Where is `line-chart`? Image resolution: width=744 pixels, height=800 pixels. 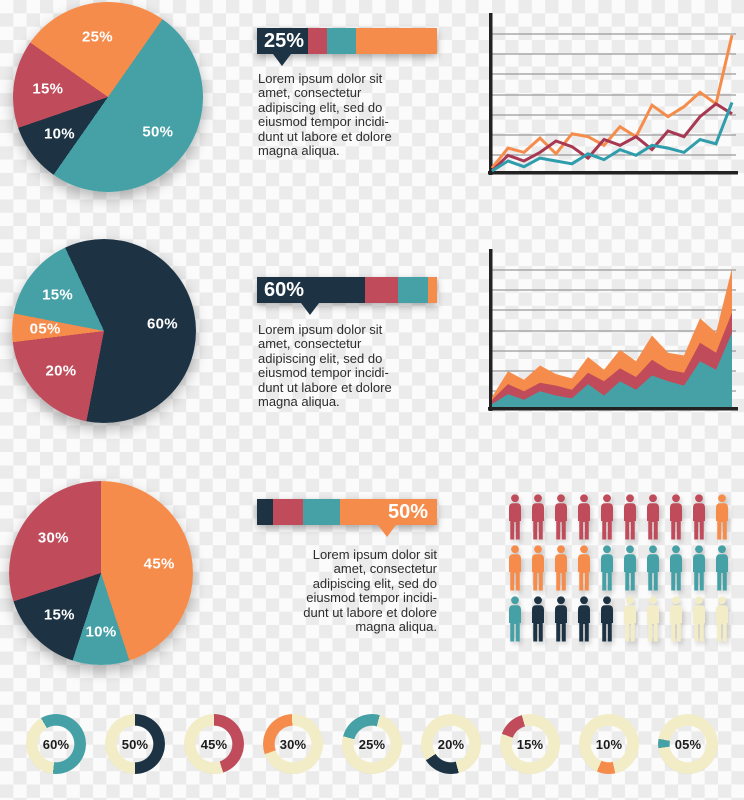
line-chart is located at coordinates (613, 94).